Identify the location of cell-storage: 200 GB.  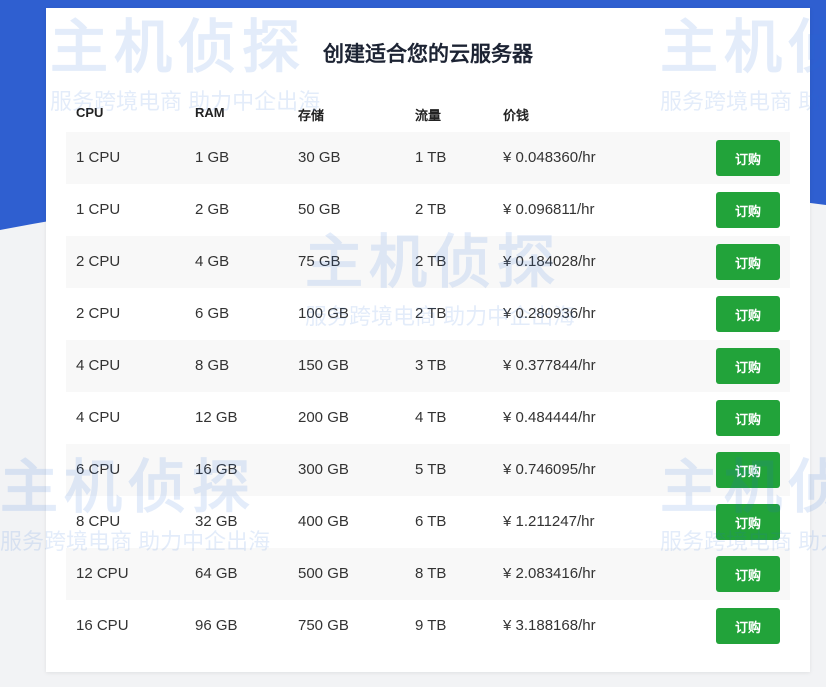
(323, 417).